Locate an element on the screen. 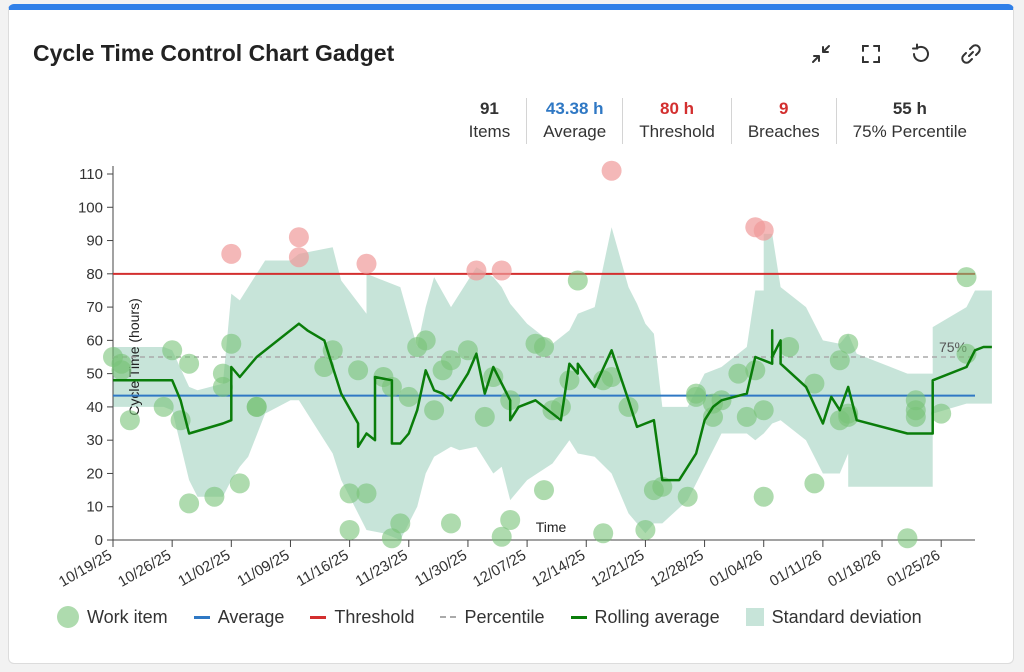  y-tick-label: 80 is located at coordinates (94, 274).